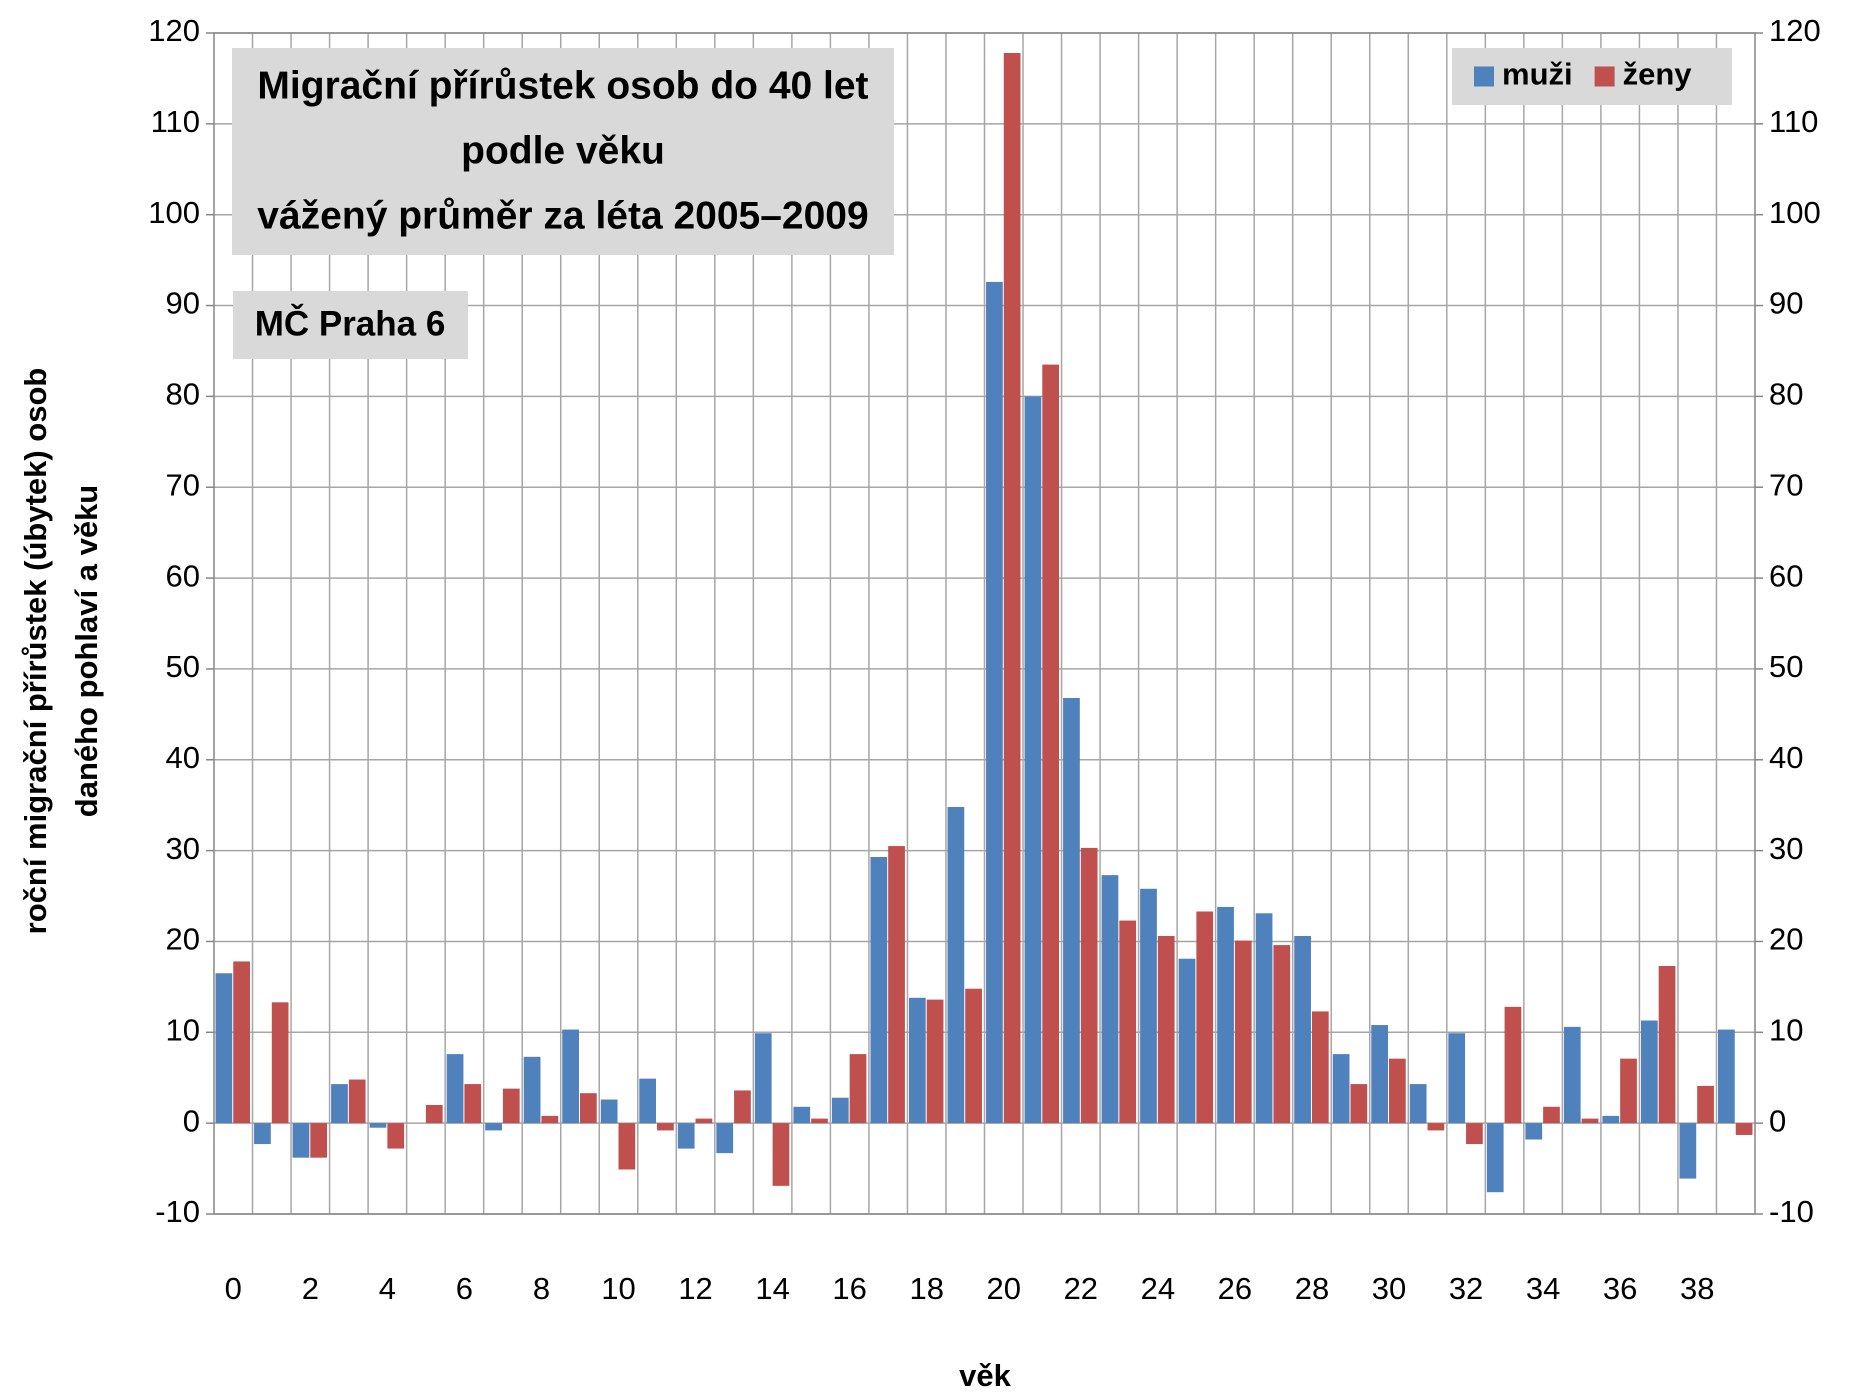 This screenshot has height=1398, width=1863. I want to click on x-tick-label: 14, so click(772, 1288).